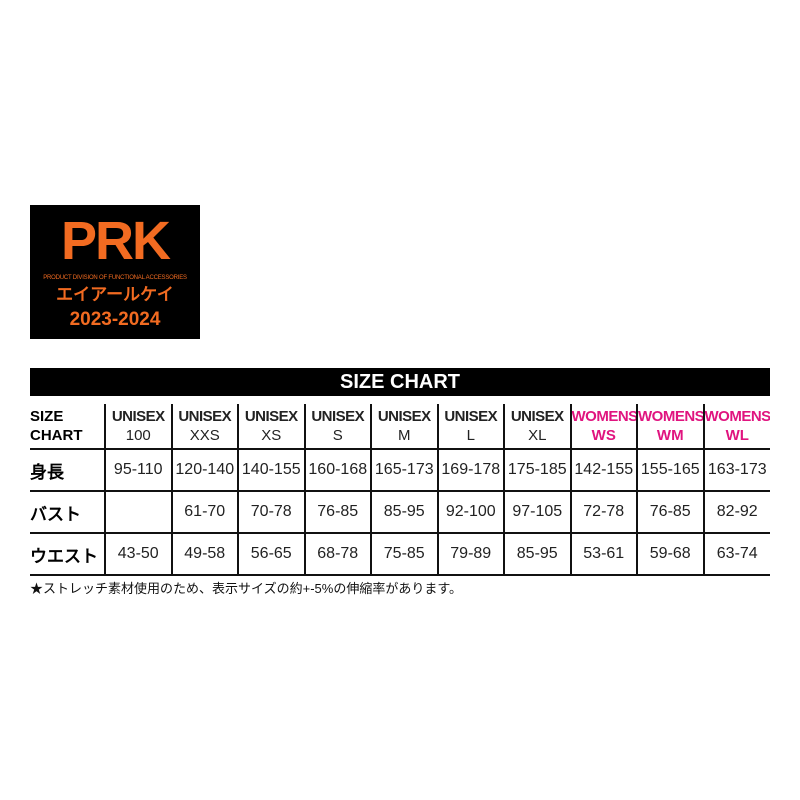 The image size is (800, 800). I want to click on logo-mark: PRK, so click(115, 241).